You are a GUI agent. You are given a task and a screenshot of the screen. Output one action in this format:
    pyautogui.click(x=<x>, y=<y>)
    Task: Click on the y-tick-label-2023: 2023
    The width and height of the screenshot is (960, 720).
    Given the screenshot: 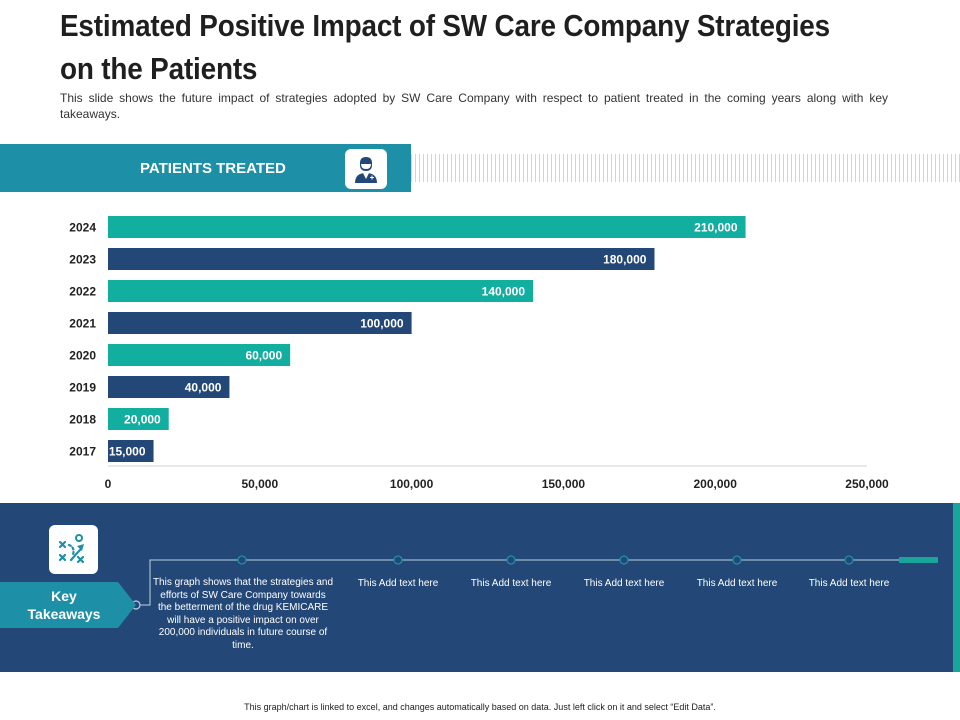 What is the action you would take?
    pyautogui.click(x=82, y=260)
    